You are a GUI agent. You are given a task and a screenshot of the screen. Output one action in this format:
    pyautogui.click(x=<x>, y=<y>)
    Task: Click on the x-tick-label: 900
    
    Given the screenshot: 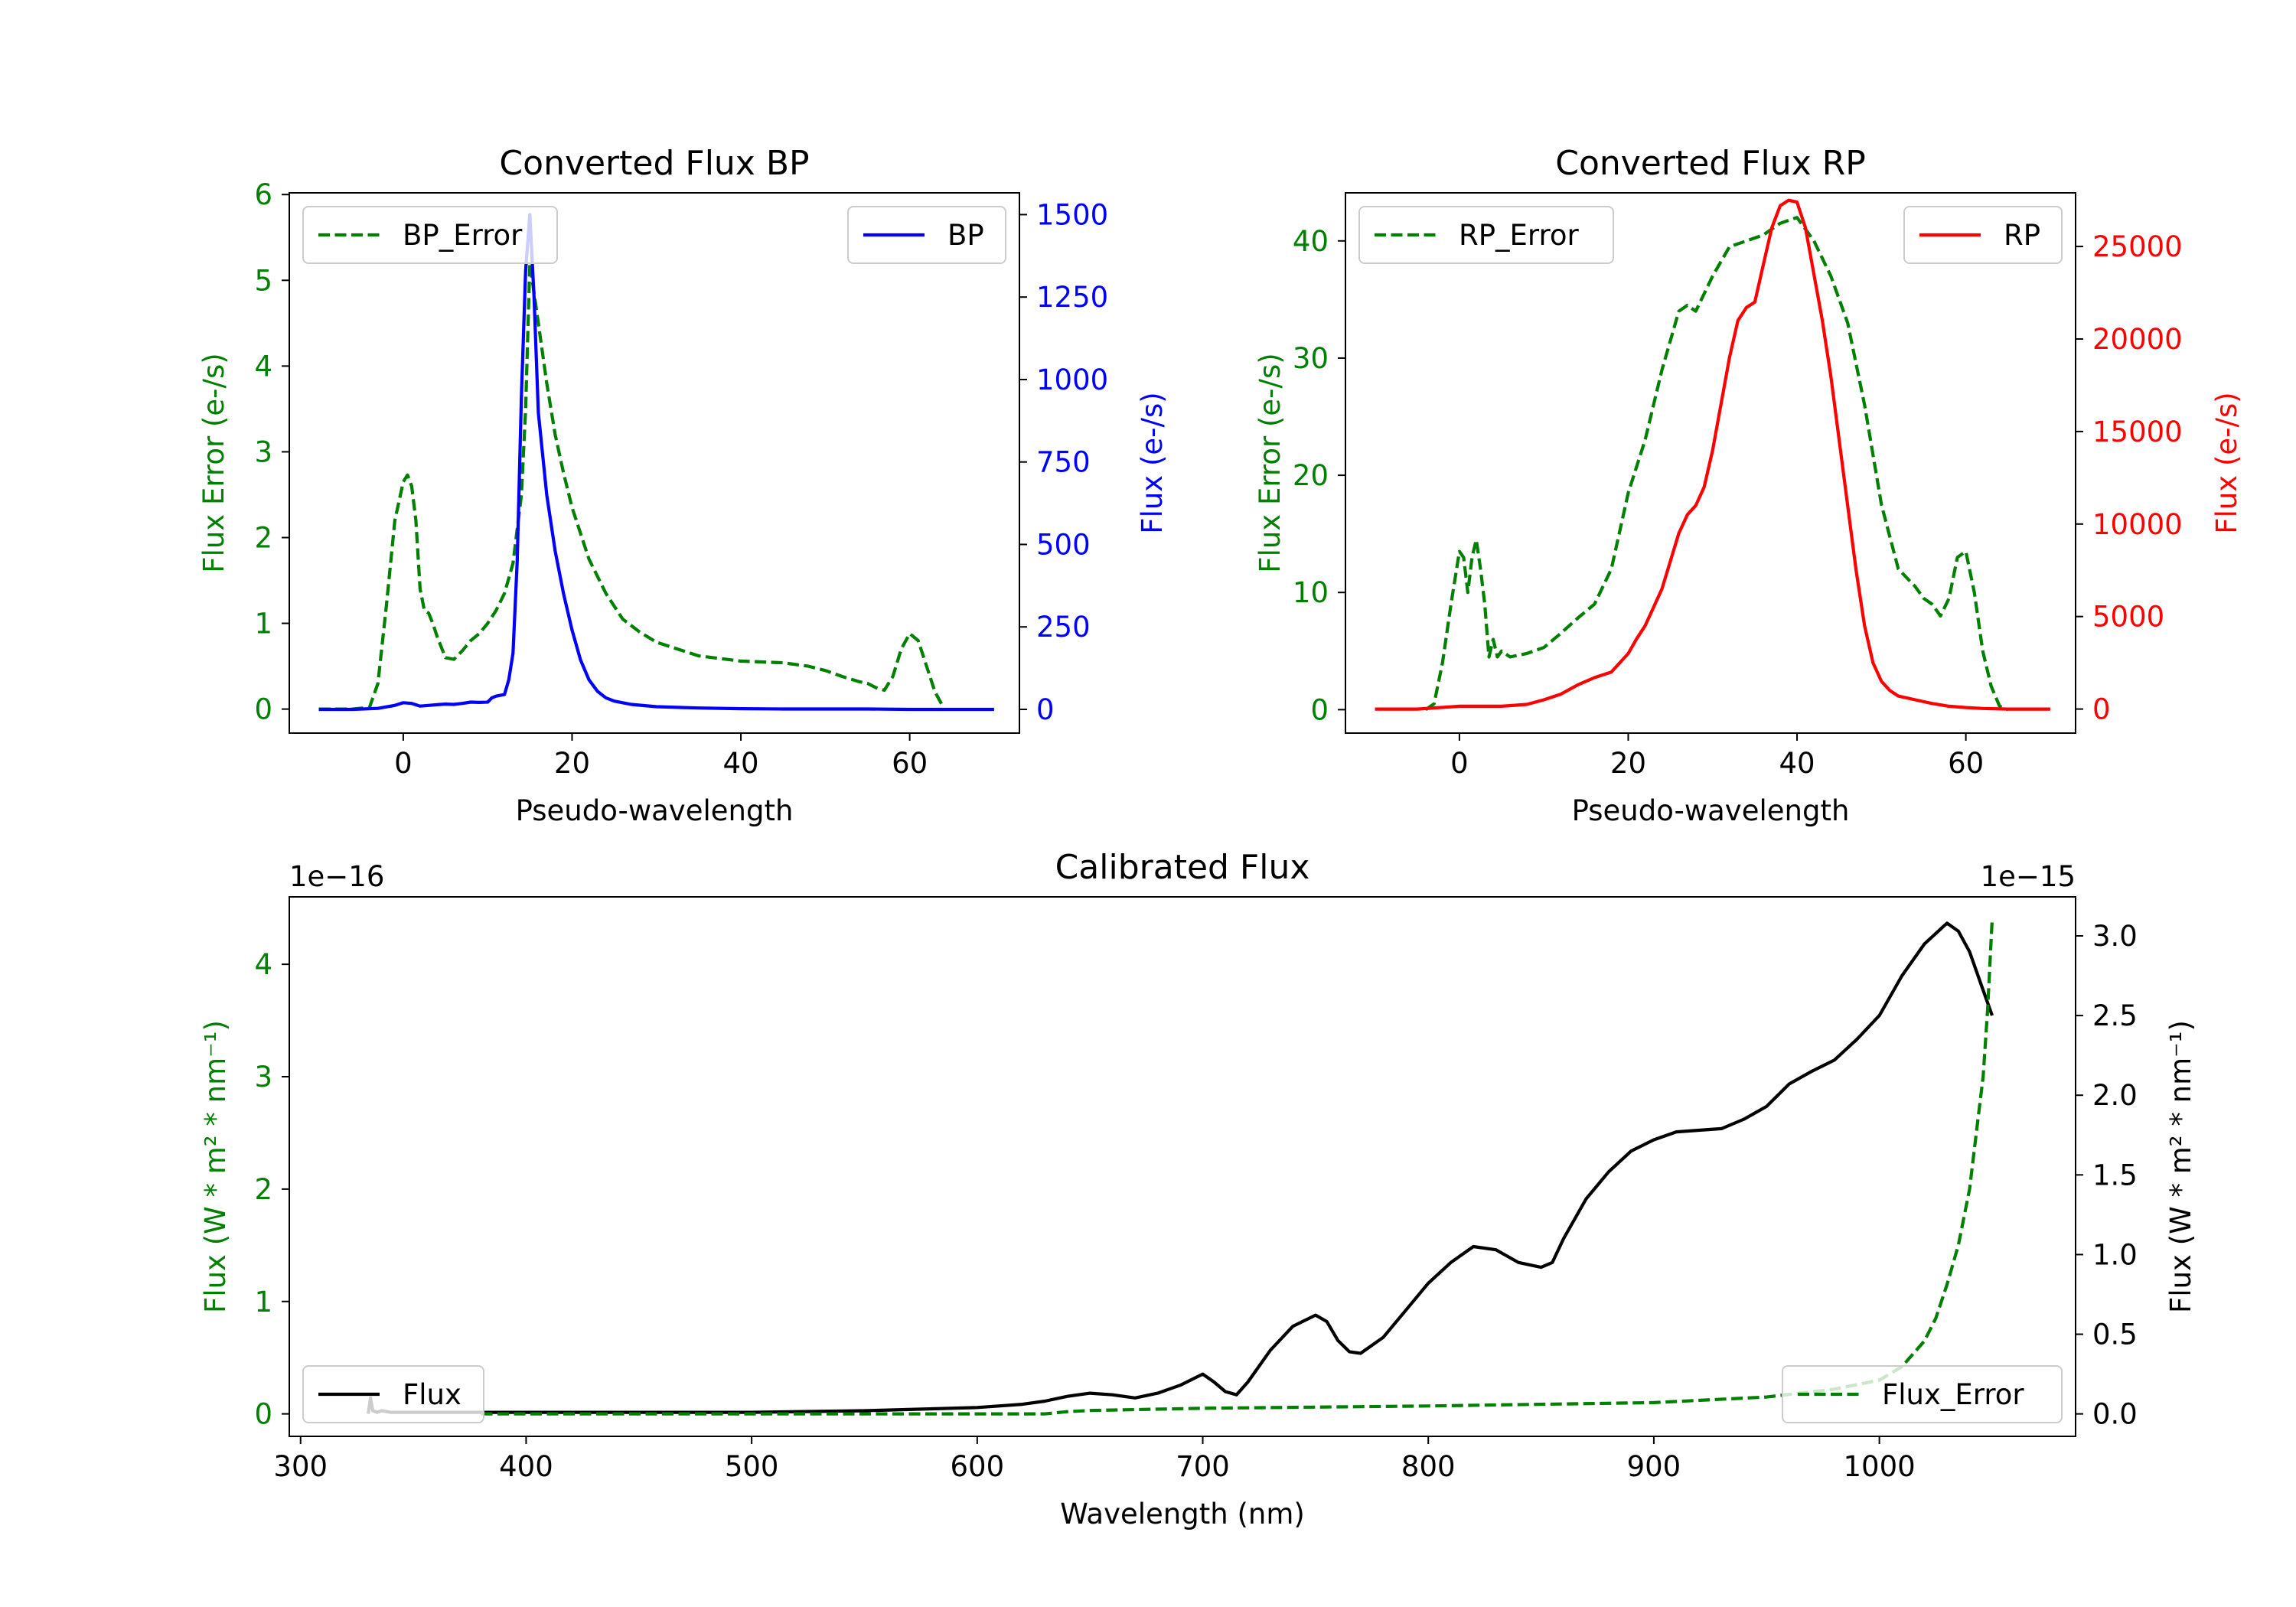 What is the action you would take?
    pyautogui.click(x=1654, y=1466)
    